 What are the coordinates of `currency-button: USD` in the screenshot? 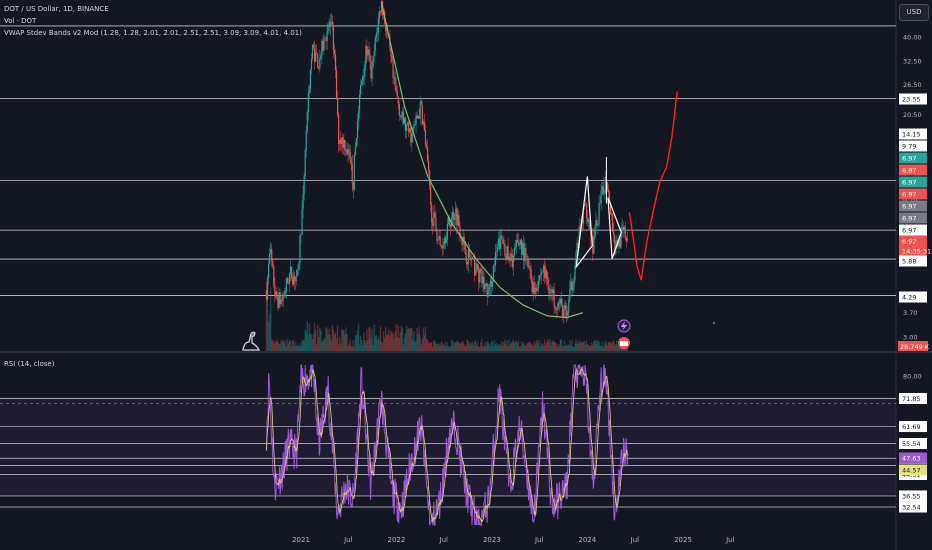 It's located at (914, 12).